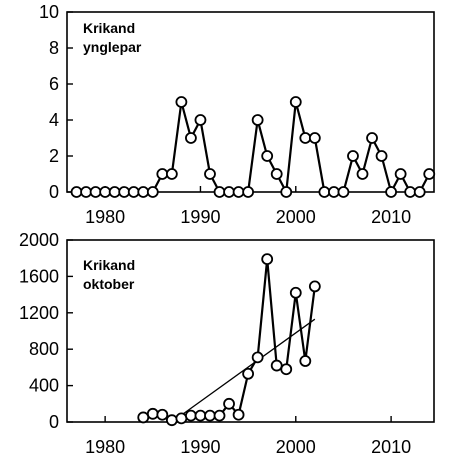 This screenshot has width=450, height=466. What do you see at coordinates (229, 340) in the screenshot?
I see `series-line` at bounding box center [229, 340].